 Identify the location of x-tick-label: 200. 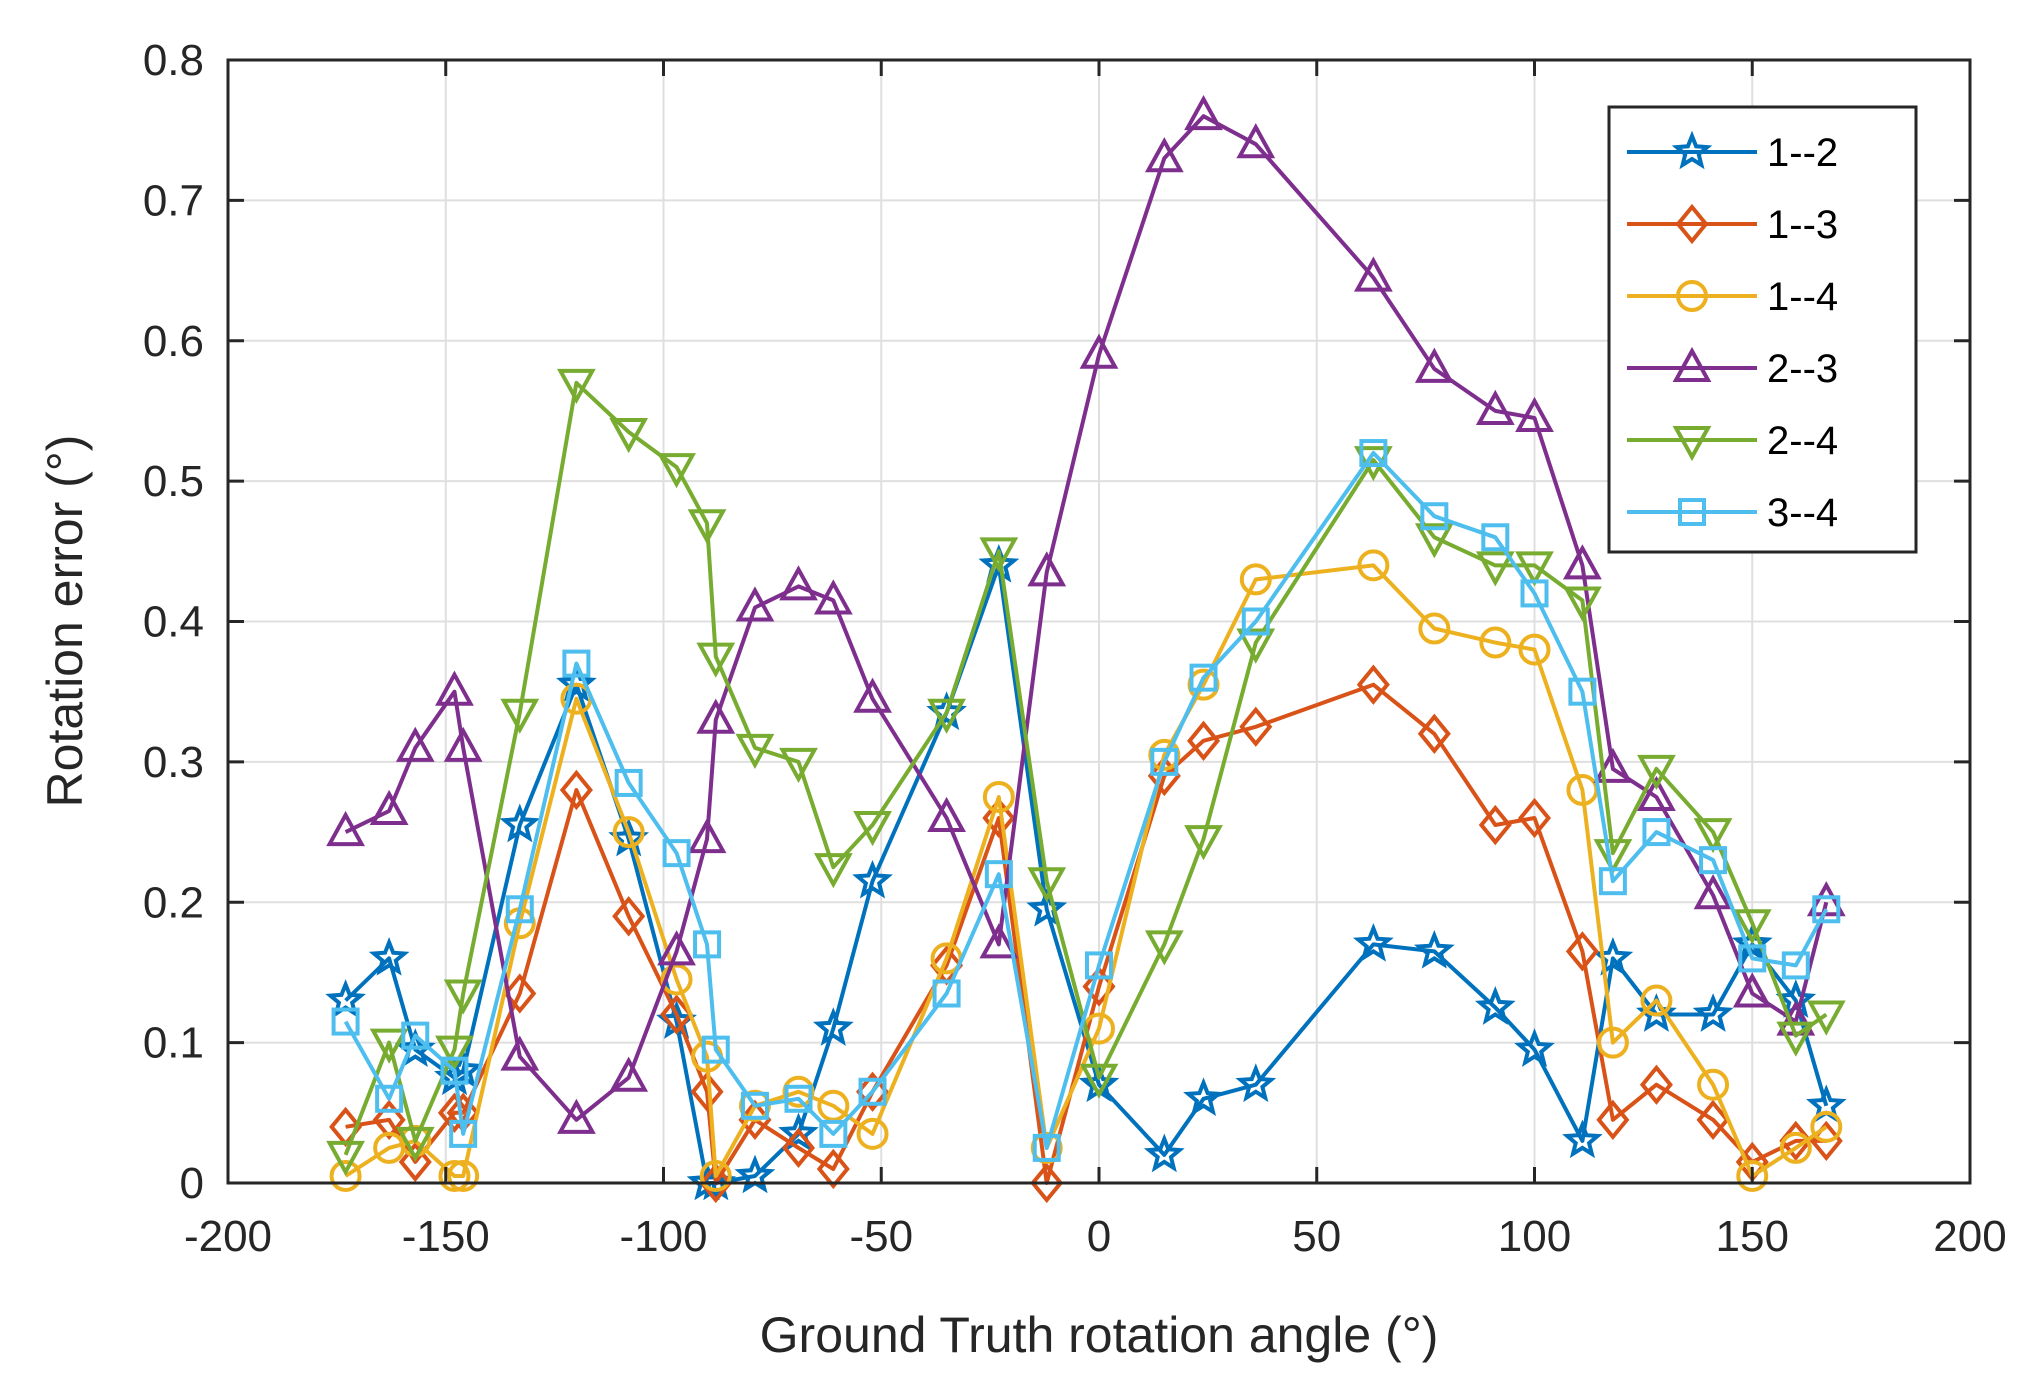
(1969, 1236).